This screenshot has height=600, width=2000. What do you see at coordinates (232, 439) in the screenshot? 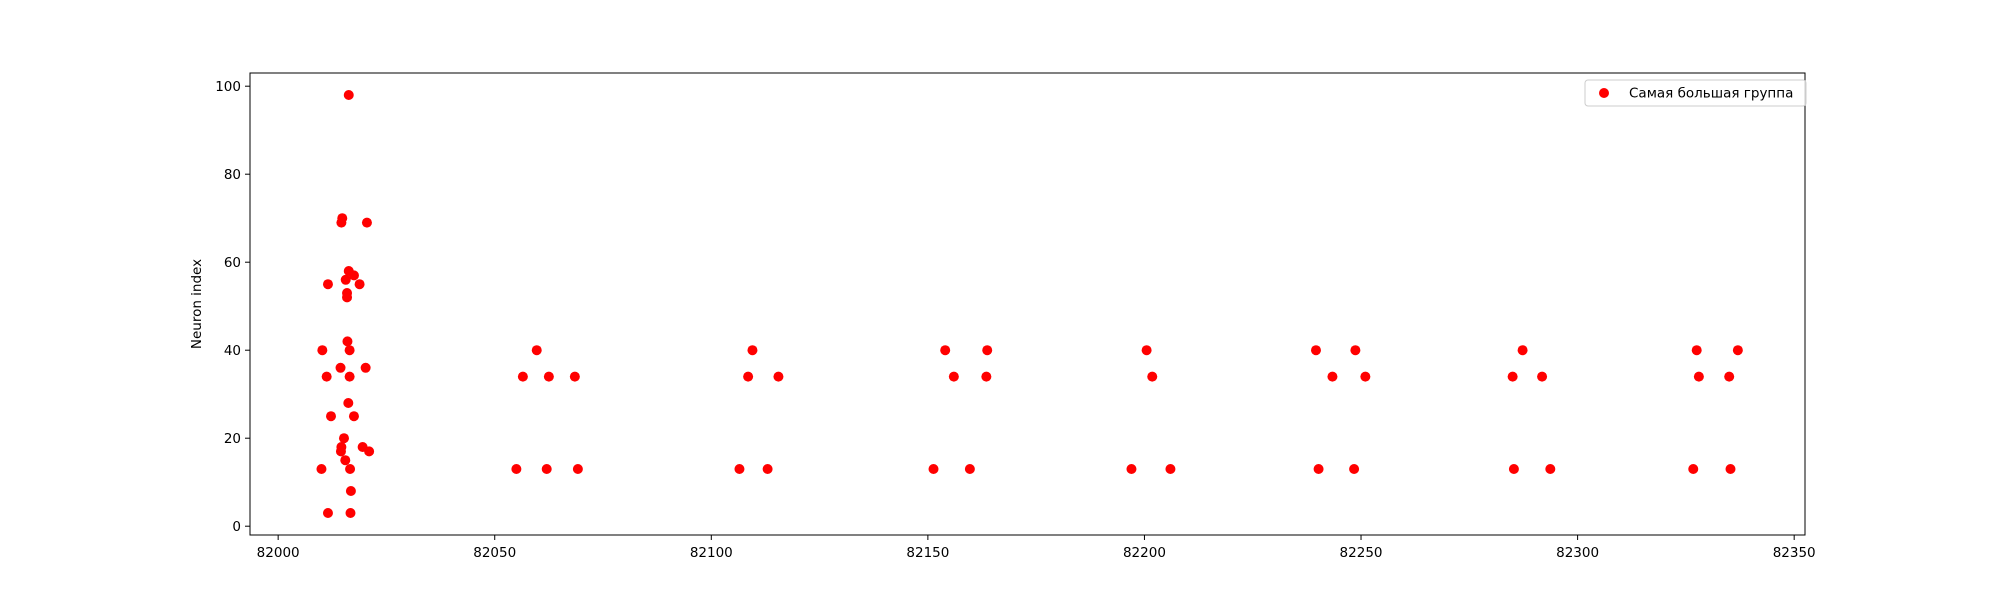
I see `y-tick-label: 20` at bounding box center [232, 439].